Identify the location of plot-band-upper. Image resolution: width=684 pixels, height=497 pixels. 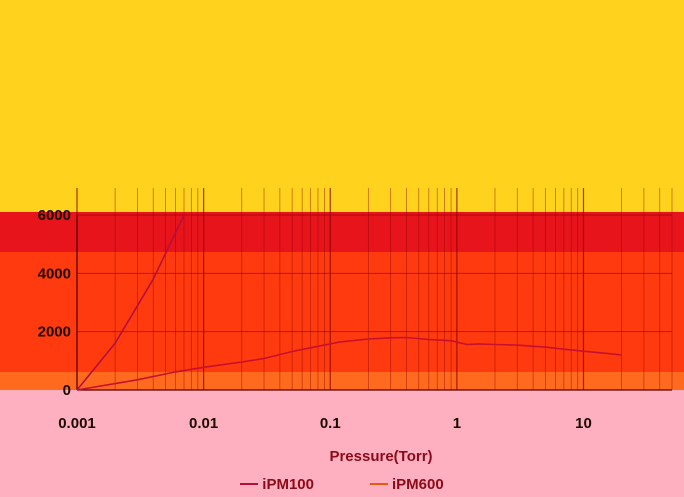
(342, 232).